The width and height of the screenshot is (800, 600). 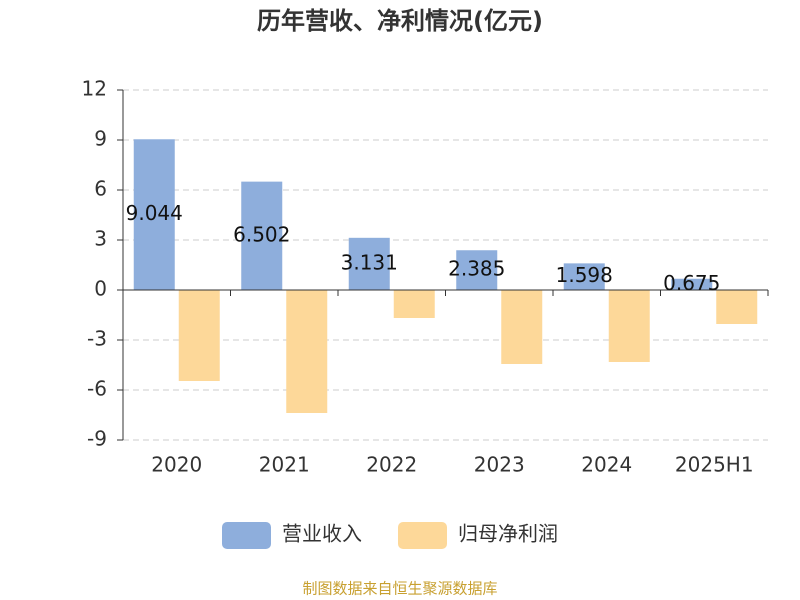 I want to click on x-tick-label: 2025H1, so click(x=714, y=465).